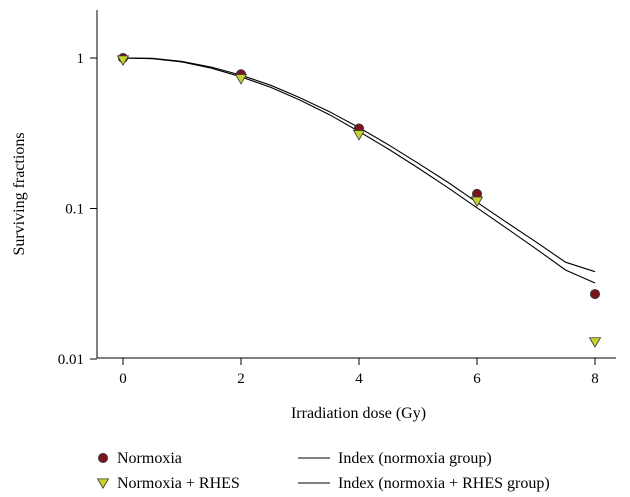  What do you see at coordinates (444, 483) in the screenshot?
I see `legend-label-fit-normoxia-rhes: Index (normoxia + RHES group)` at bounding box center [444, 483].